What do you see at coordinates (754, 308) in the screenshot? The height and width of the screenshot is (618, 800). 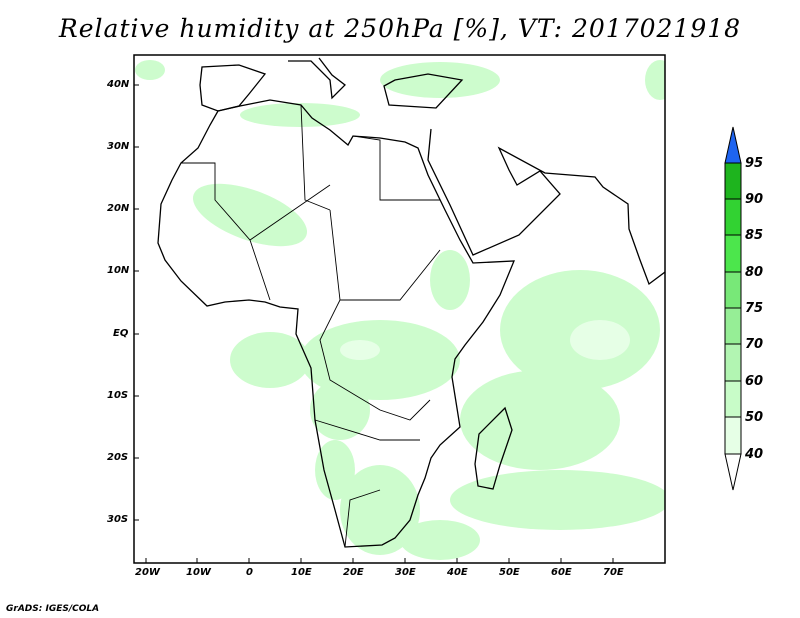 I see `colorbar-label: 75` at bounding box center [754, 308].